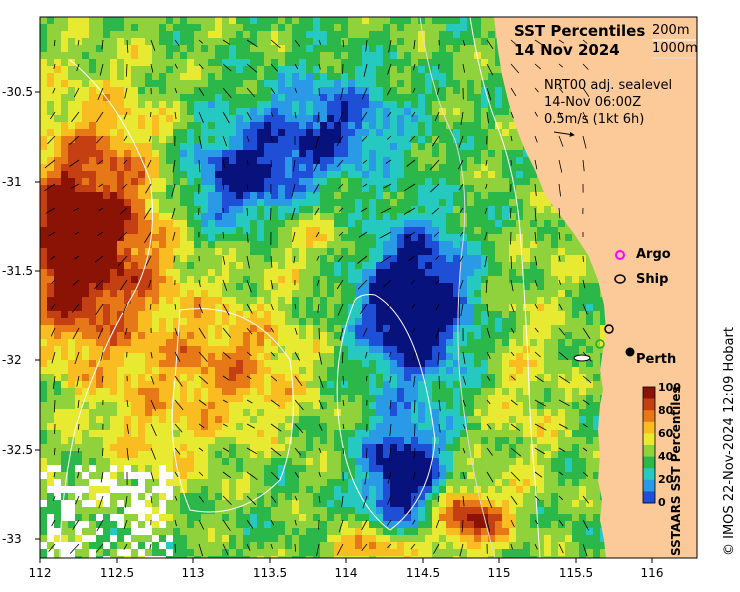 This screenshot has width=740, height=592. What do you see at coordinates (652, 279) in the screenshot?
I see `legend-ship: Ship` at bounding box center [652, 279].